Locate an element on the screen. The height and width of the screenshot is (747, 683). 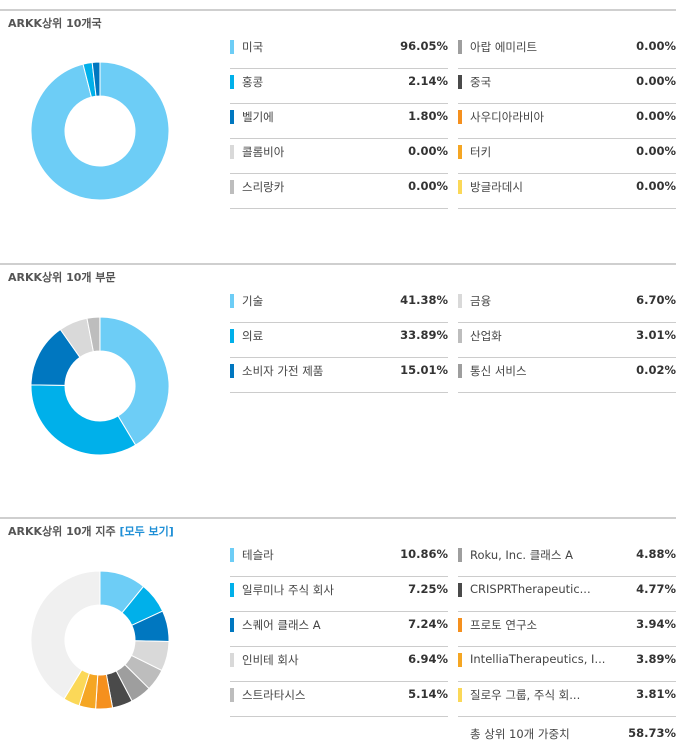
legend-item: 중국 0.00% is located at coordinates (567, 86).